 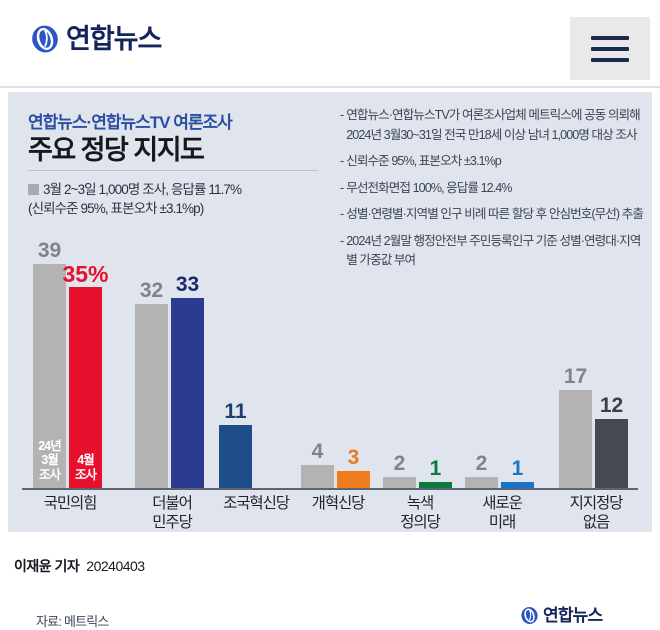 I want to click on bar-group: 11, so click(x=235, y=444).